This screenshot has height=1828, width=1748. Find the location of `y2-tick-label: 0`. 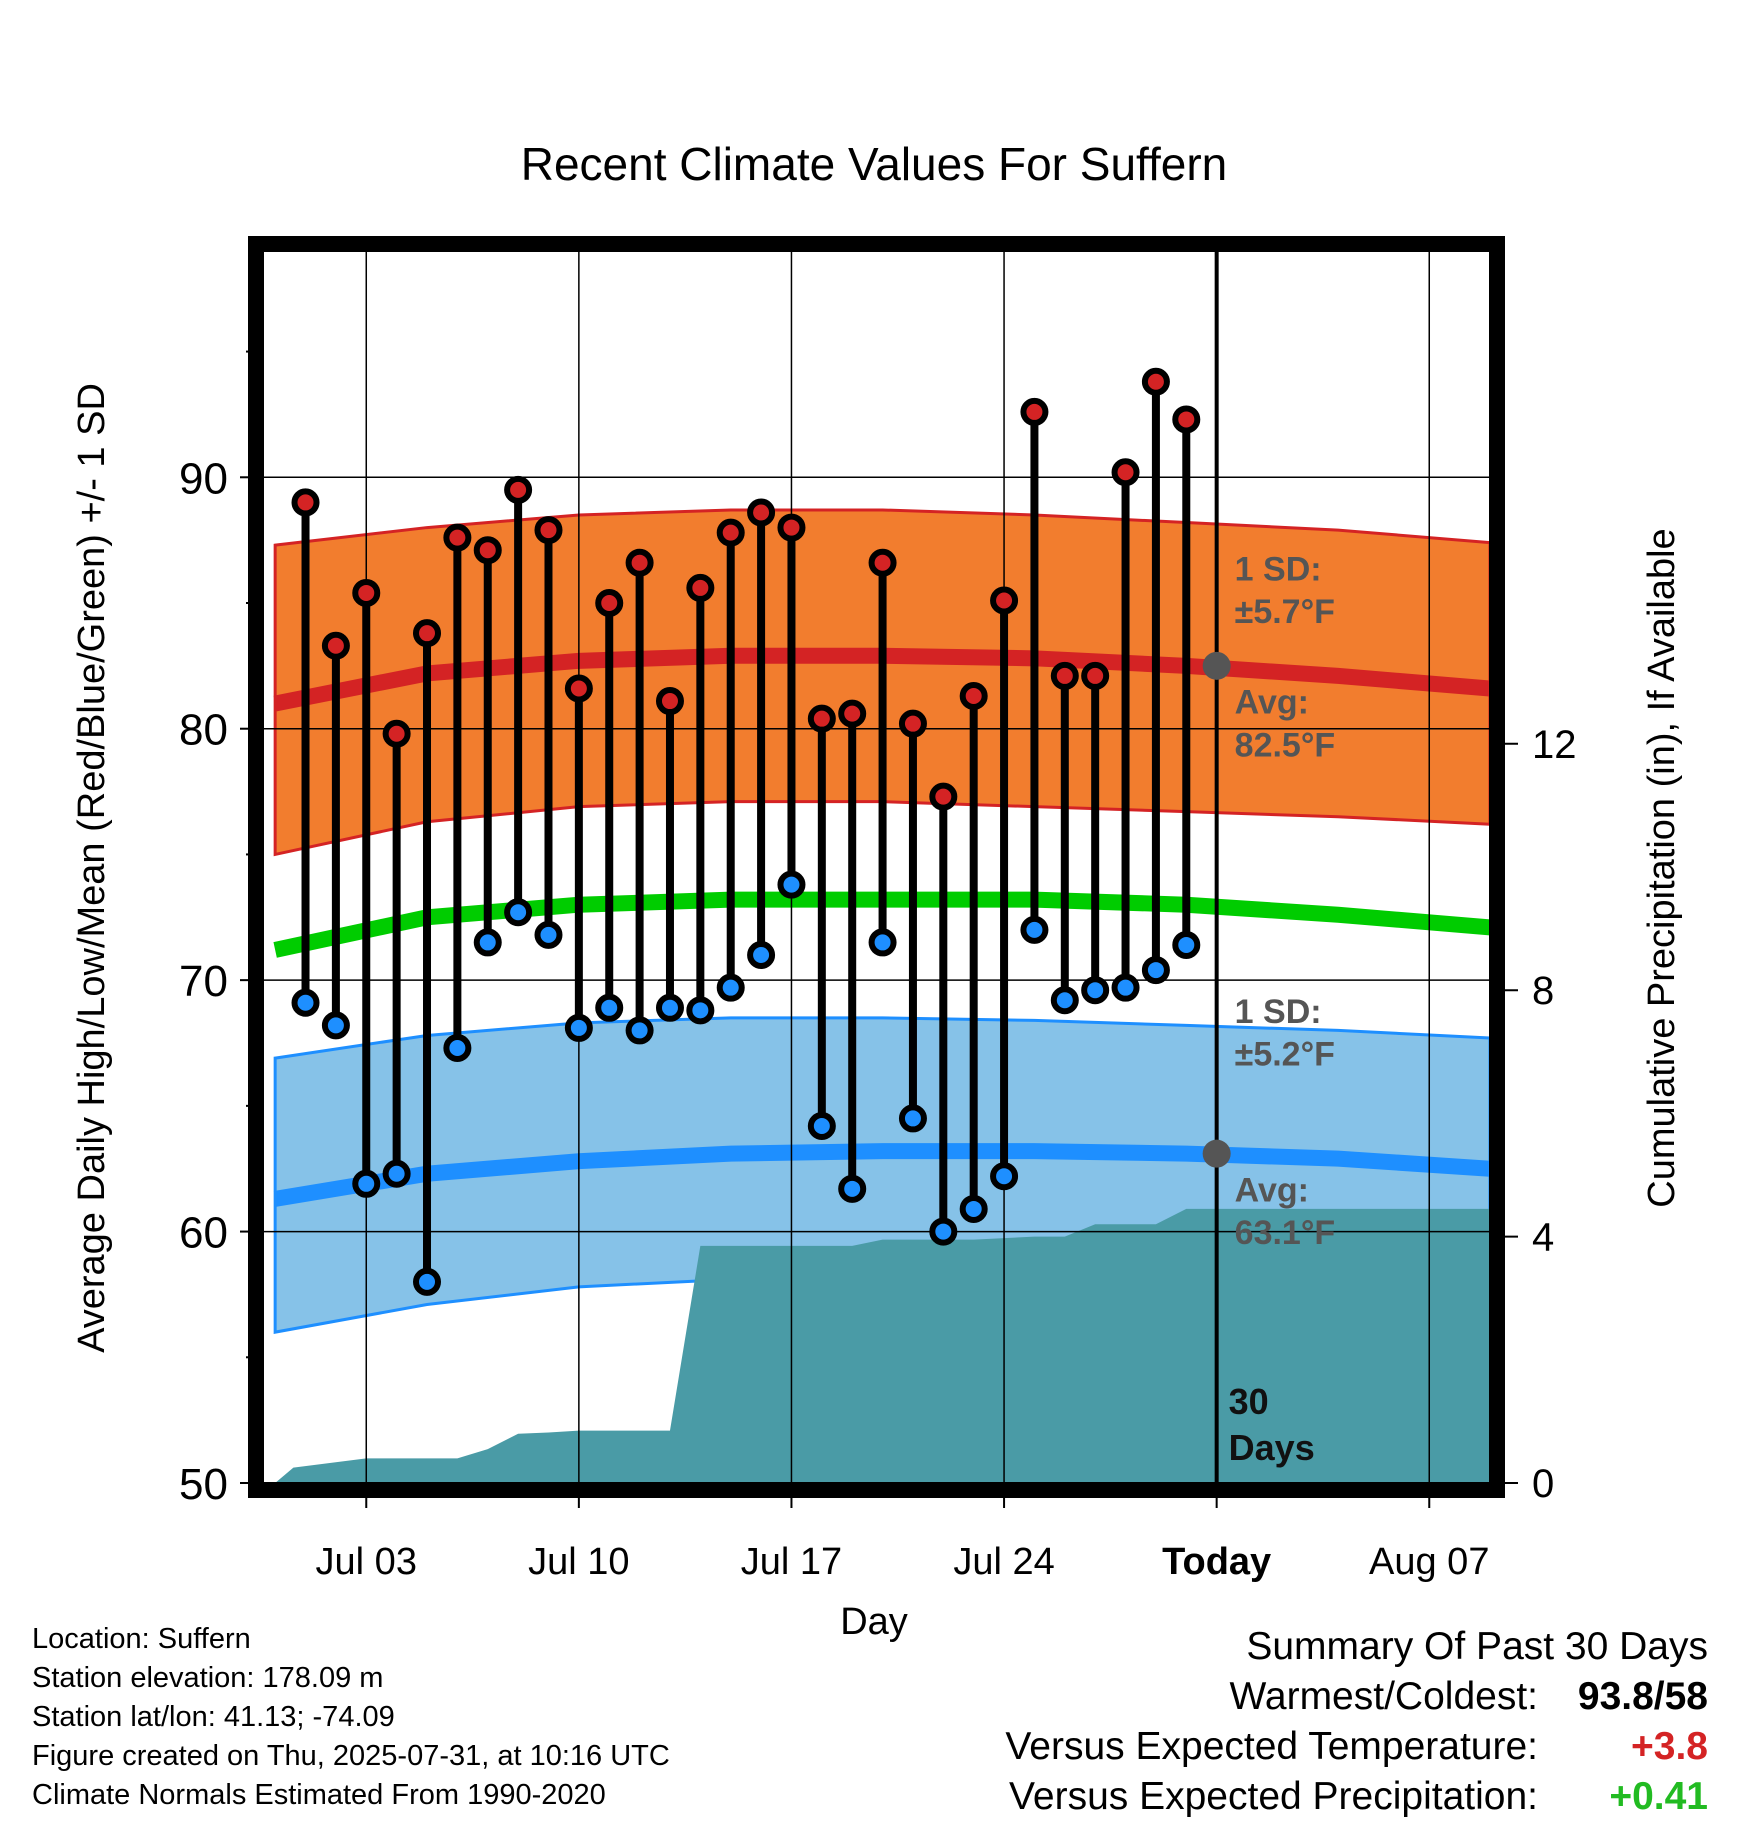

y2-tick-label: 0 is located at coordinates (1543, 1484).